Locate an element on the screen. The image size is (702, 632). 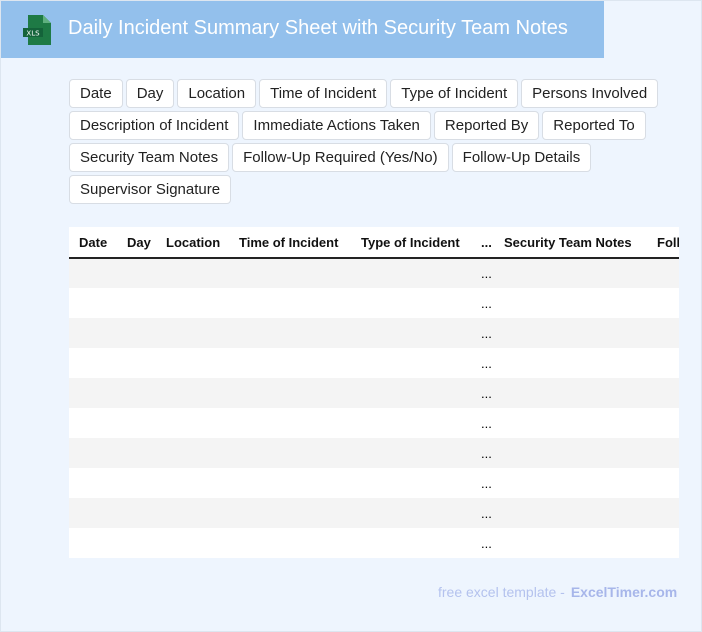
column-header: Date is located at coordinates (93, 243).